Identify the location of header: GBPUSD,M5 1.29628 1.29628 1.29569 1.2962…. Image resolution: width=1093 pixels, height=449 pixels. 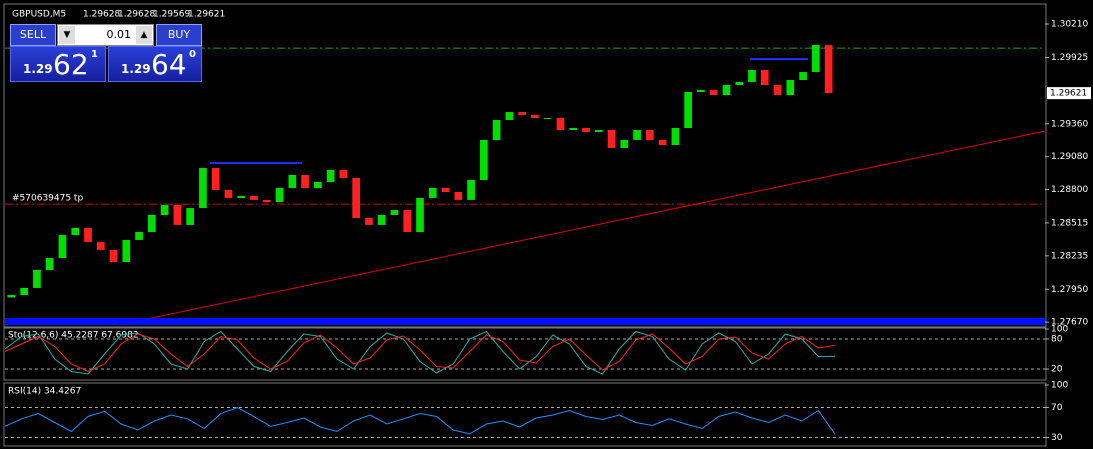
(118, 15).